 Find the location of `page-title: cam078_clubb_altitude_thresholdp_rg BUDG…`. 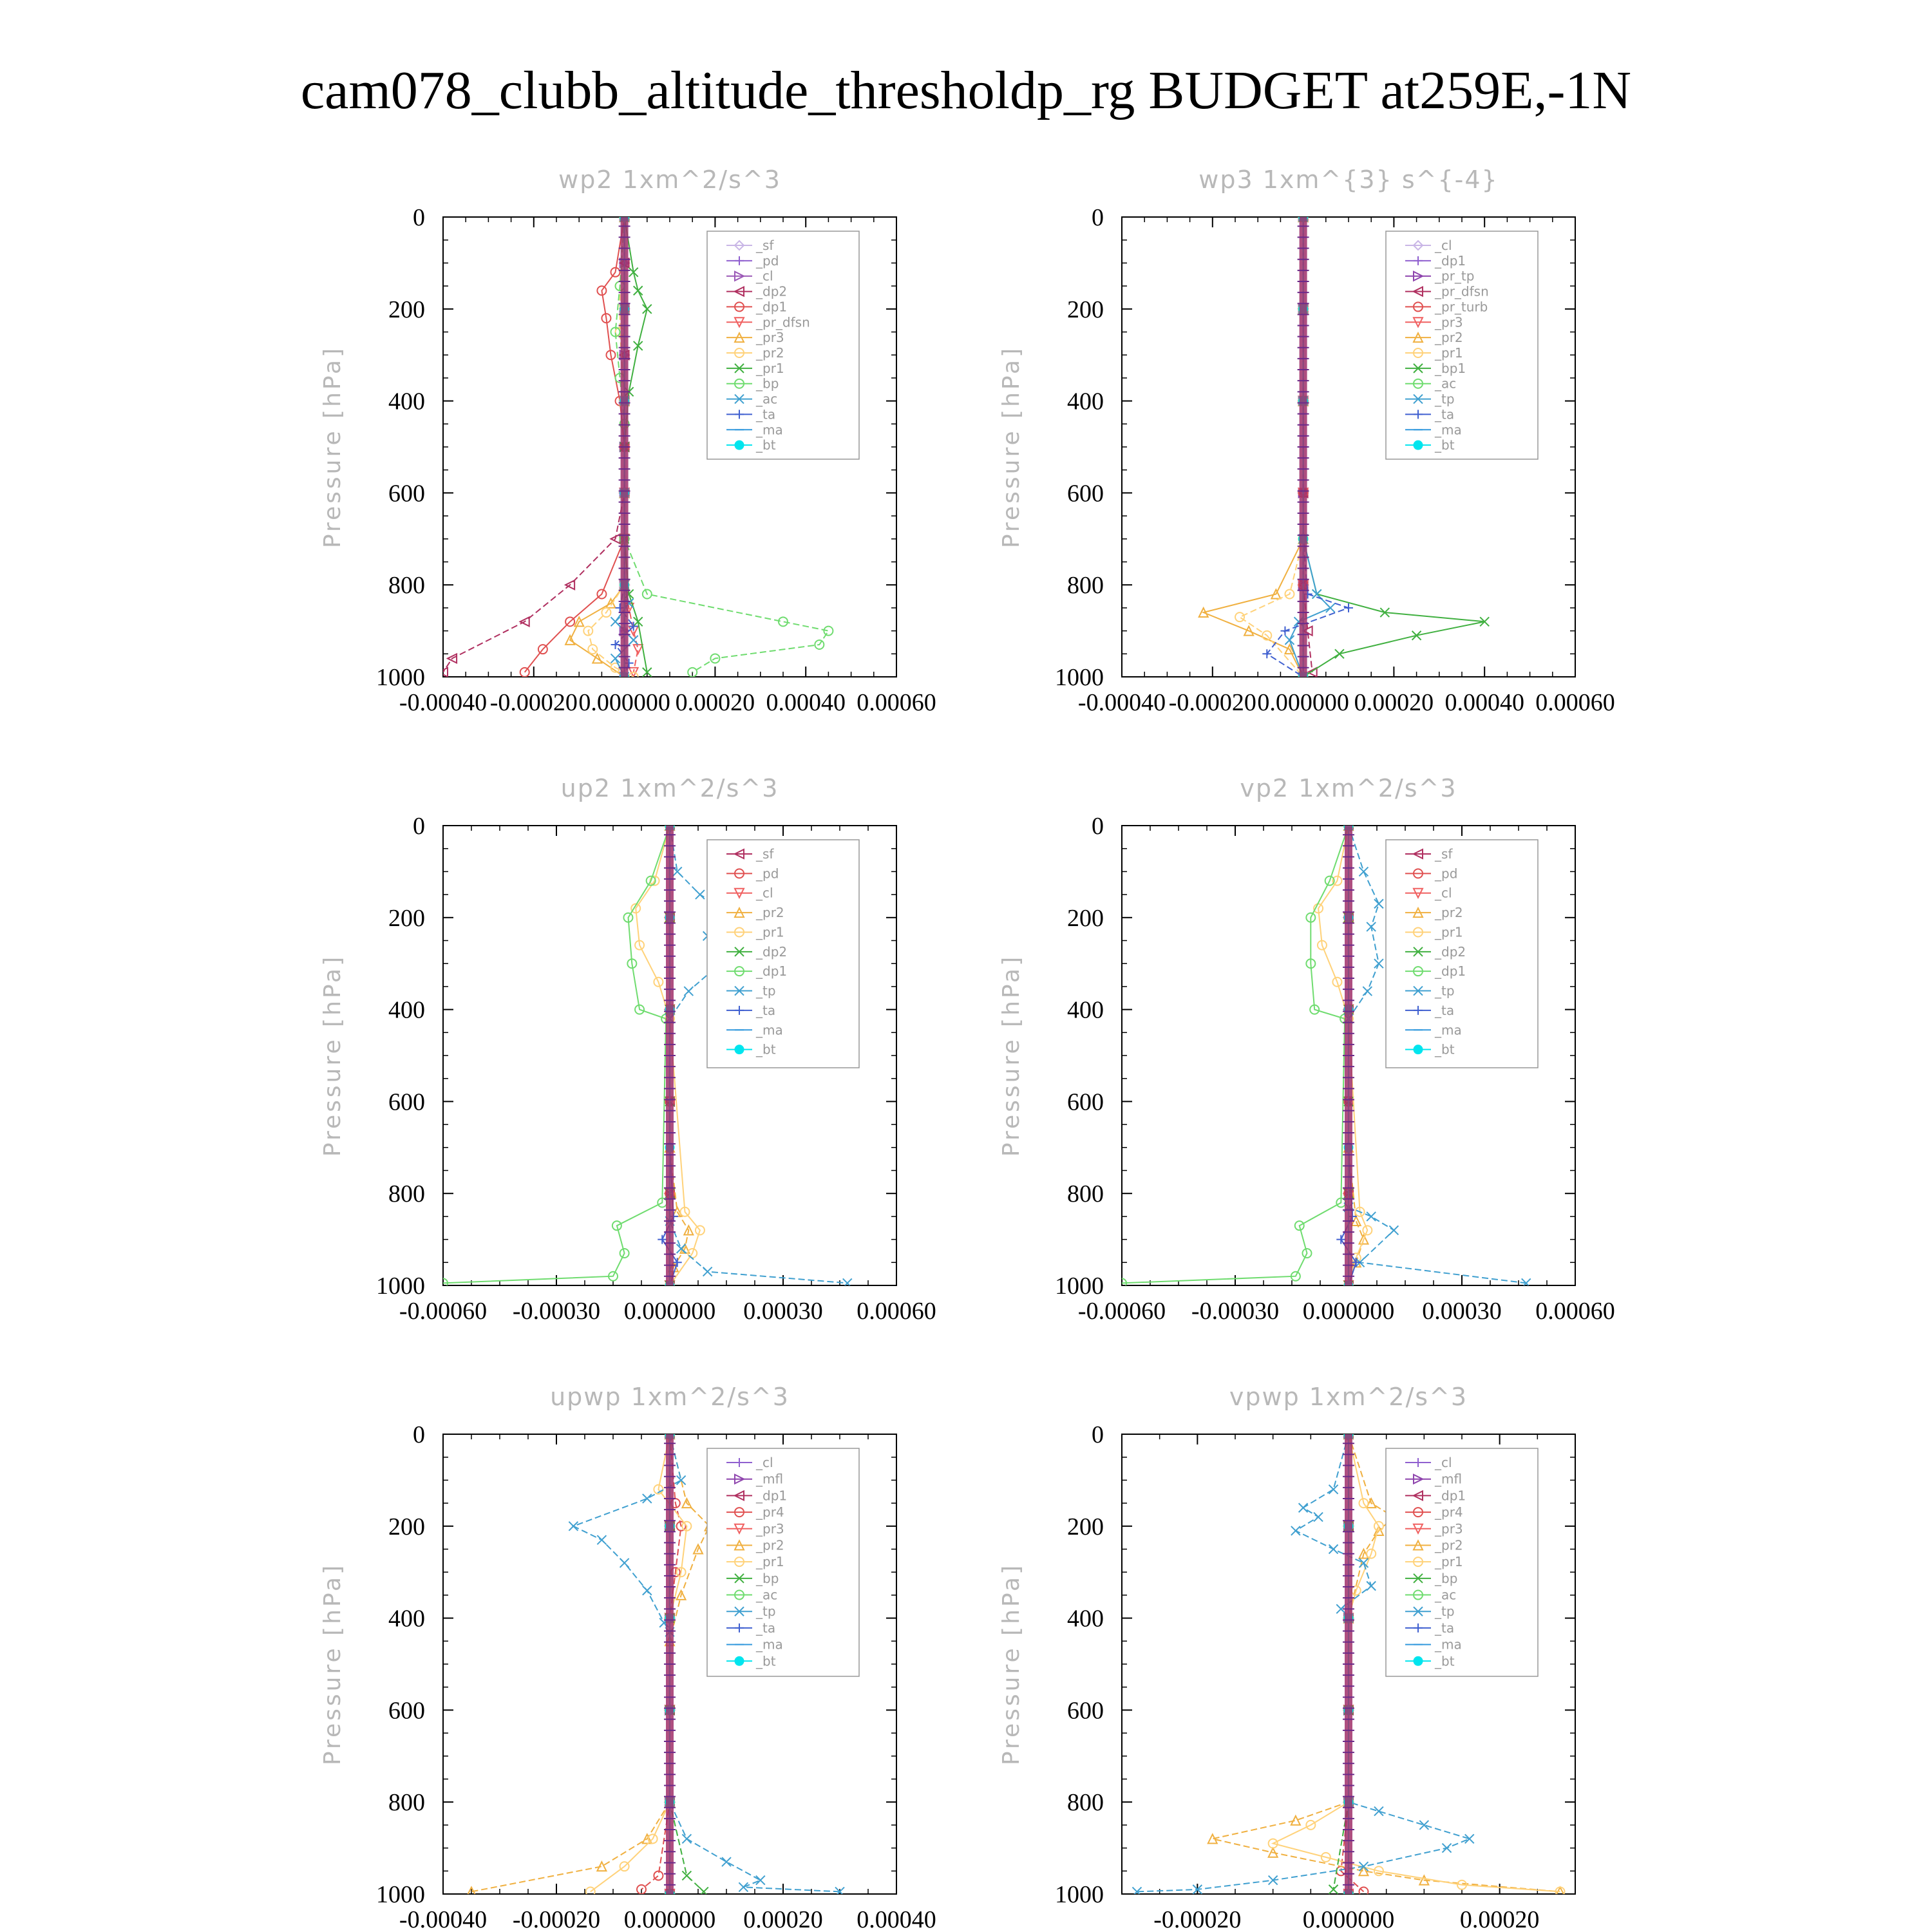

page-title: cam078_clubb_altitude_thresholdp_rg BUDG… is located at coordinates (966, 91).